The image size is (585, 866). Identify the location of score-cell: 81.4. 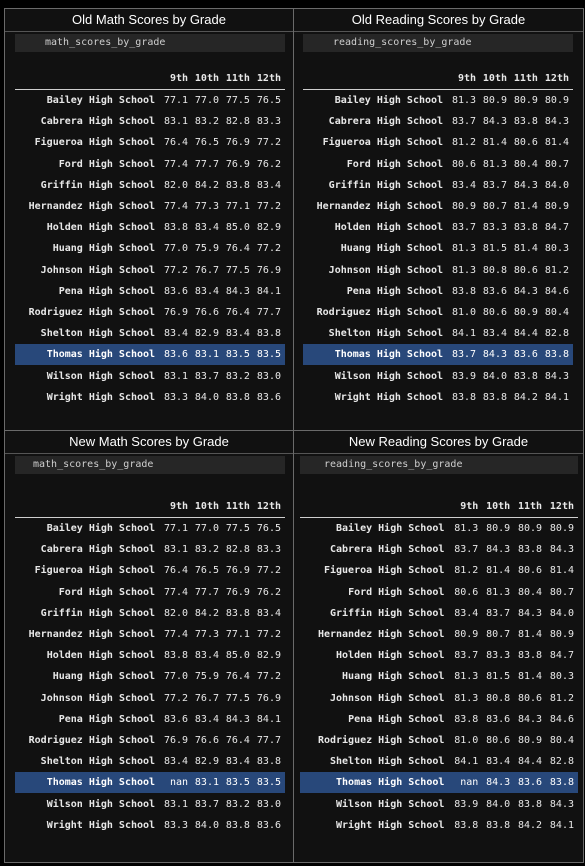
(530, 677).